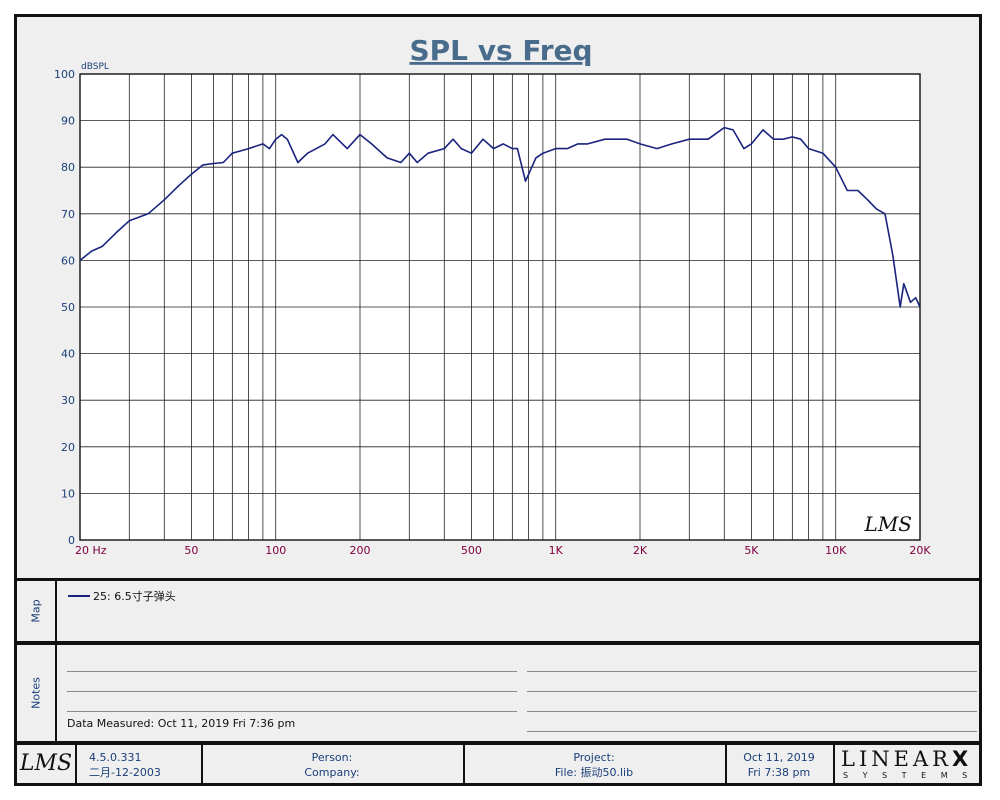 This screenshot has width=1000, height=800. What do you see at coordinates (68, 260) in the screenshot?
I see `y-tick-label: 60` at bounding box center [68, 260].